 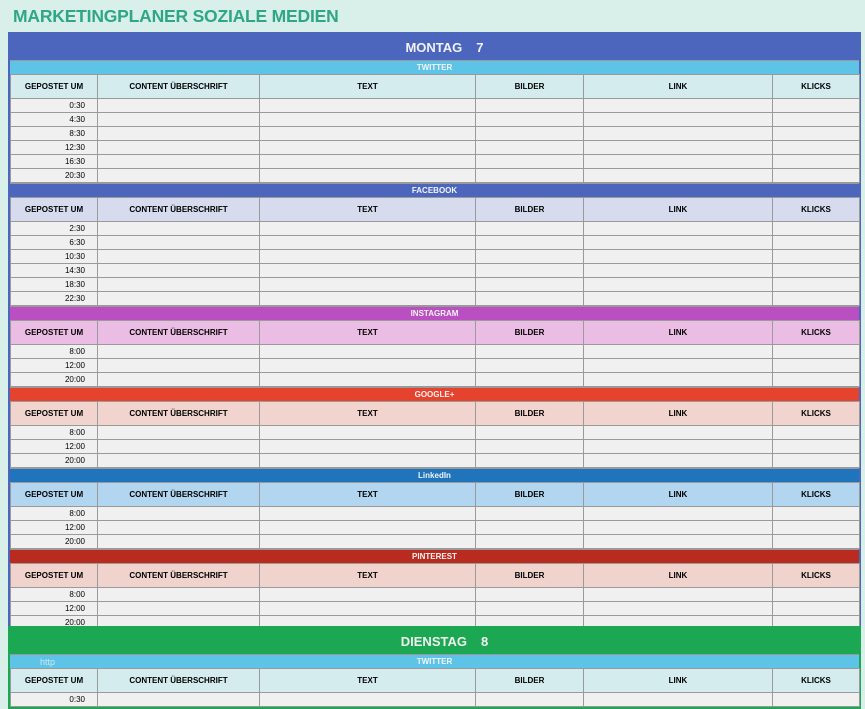 I want to click on time-cell: 16:30, so click(x=54, y=161).